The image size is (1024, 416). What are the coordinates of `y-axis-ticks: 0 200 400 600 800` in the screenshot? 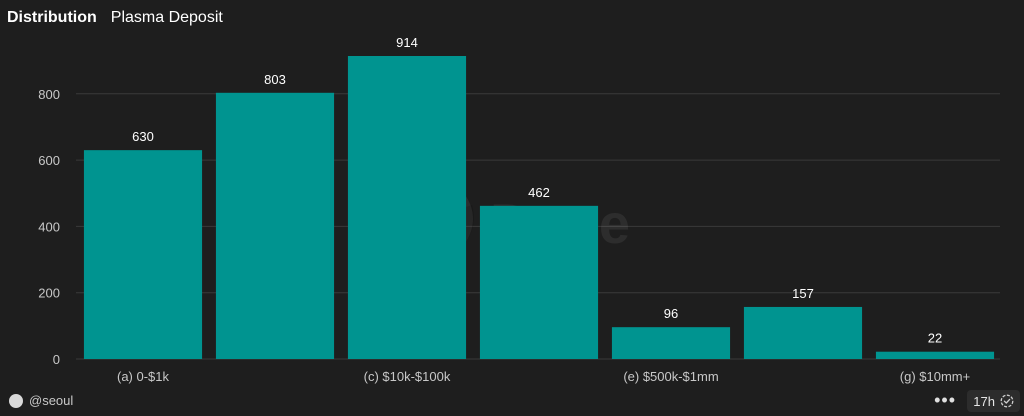 It's located at (49, 227).